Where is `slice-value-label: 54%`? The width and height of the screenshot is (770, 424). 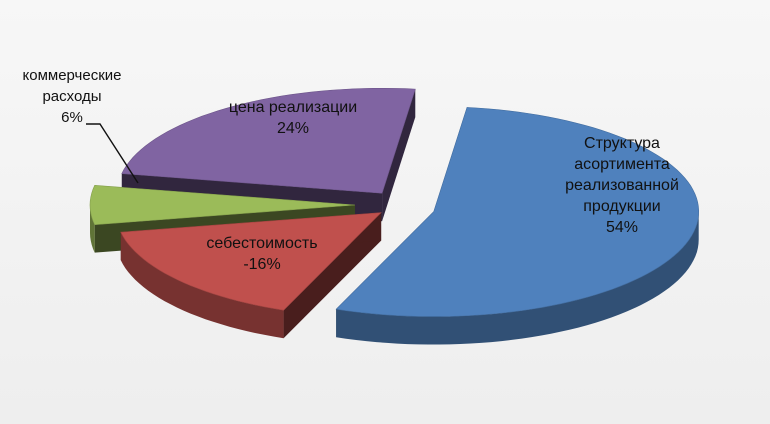
slice-value-label: 54% is located at coordinates (622, 227).